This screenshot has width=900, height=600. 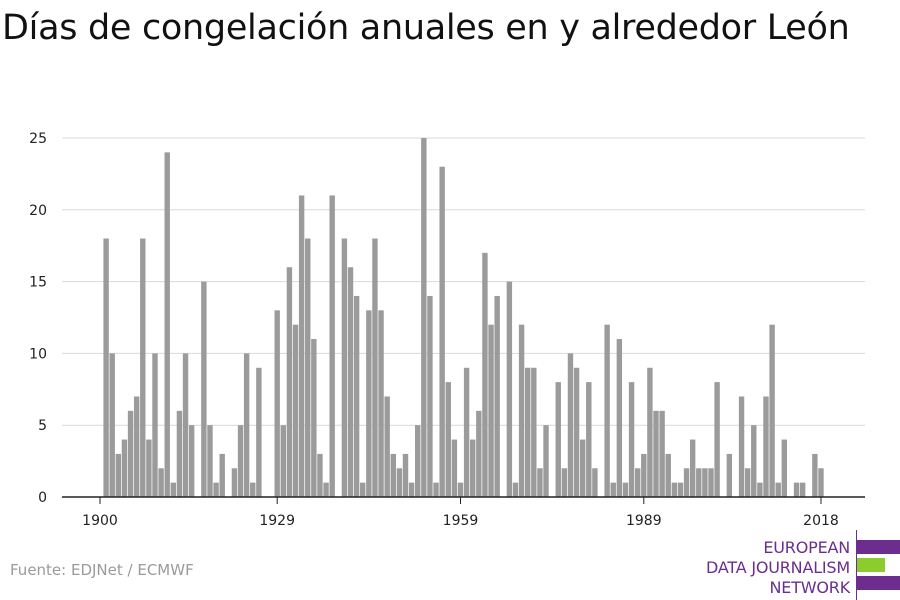 What do you see at coordinates (766, 446) in the screenshot?
I see `bar-2009` at bounding box center [766, 446].